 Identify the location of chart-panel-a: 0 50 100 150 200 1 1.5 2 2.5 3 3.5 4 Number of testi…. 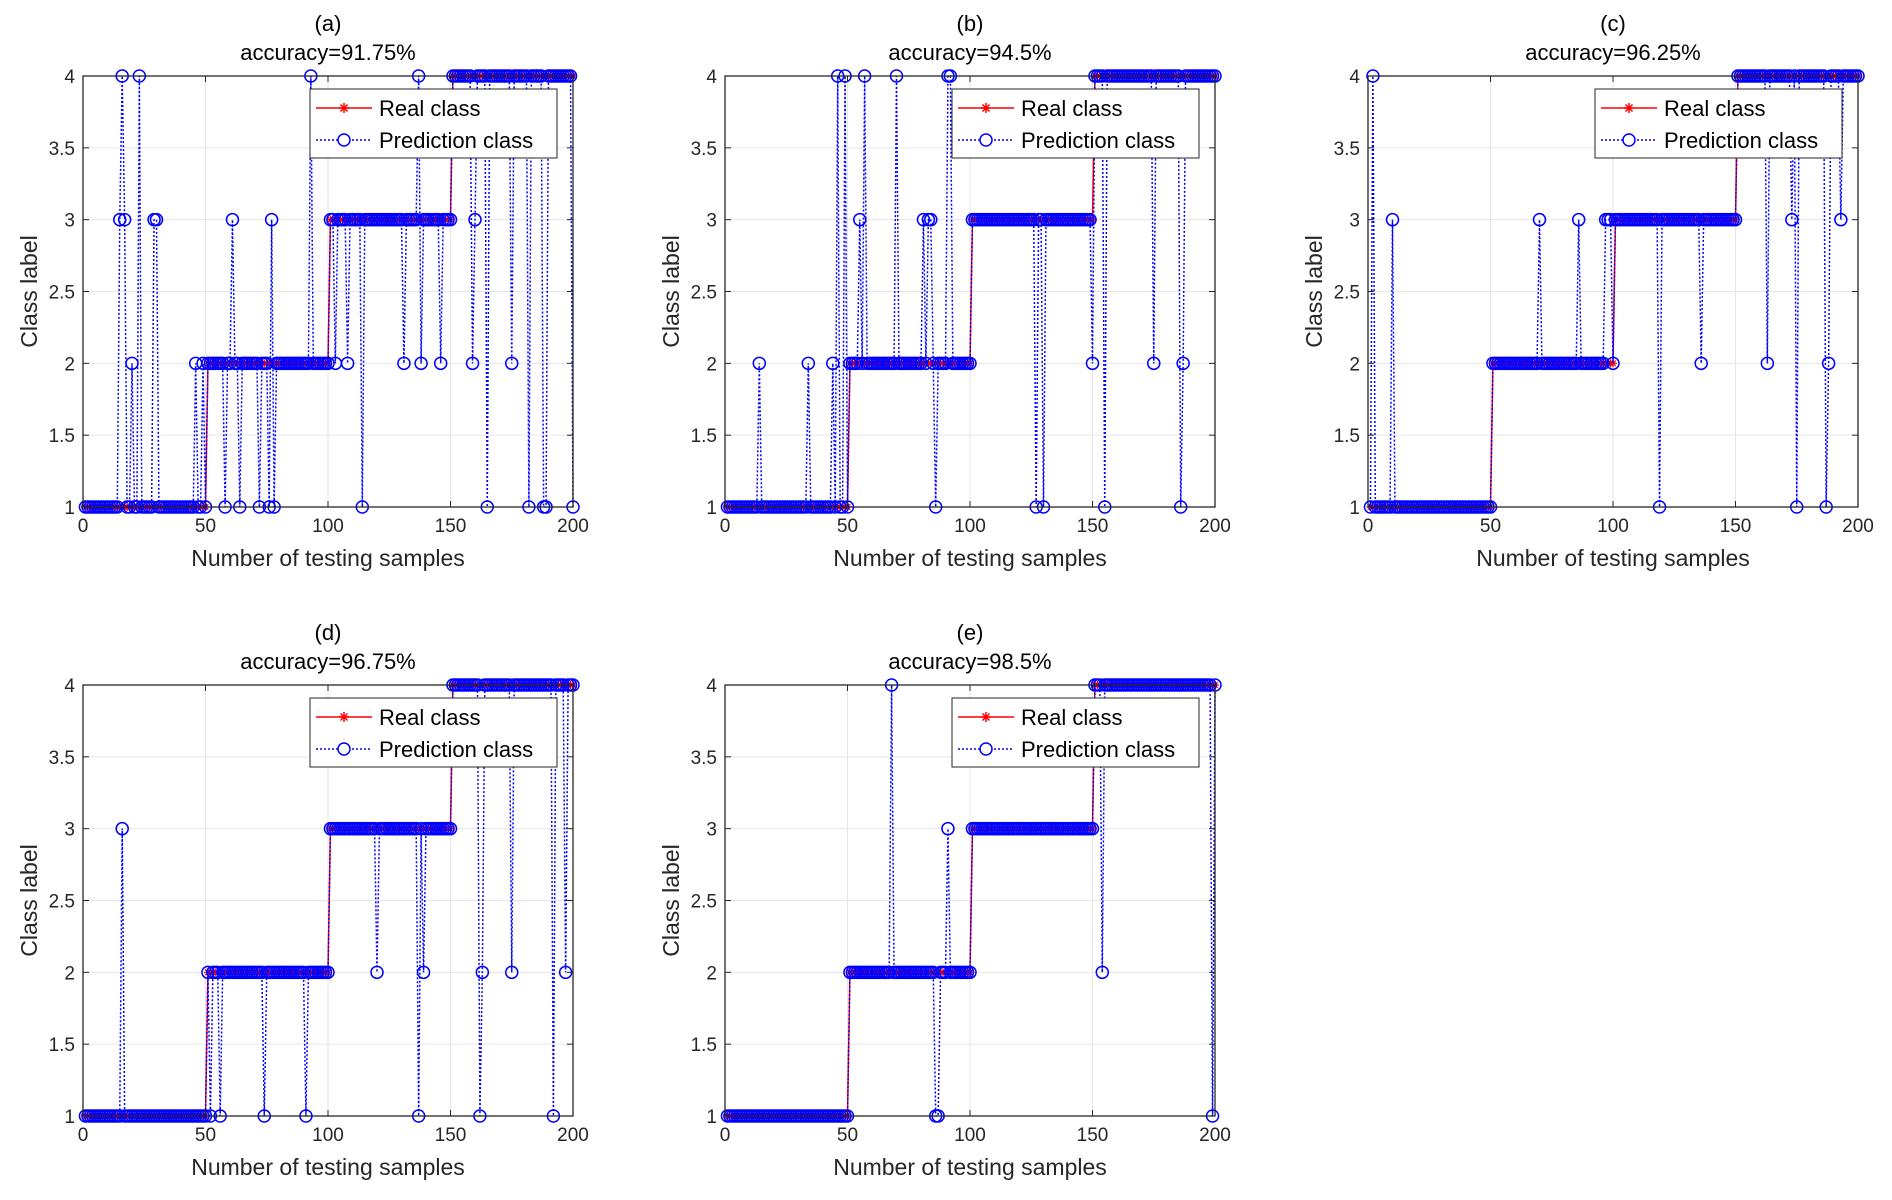
(302, 291).